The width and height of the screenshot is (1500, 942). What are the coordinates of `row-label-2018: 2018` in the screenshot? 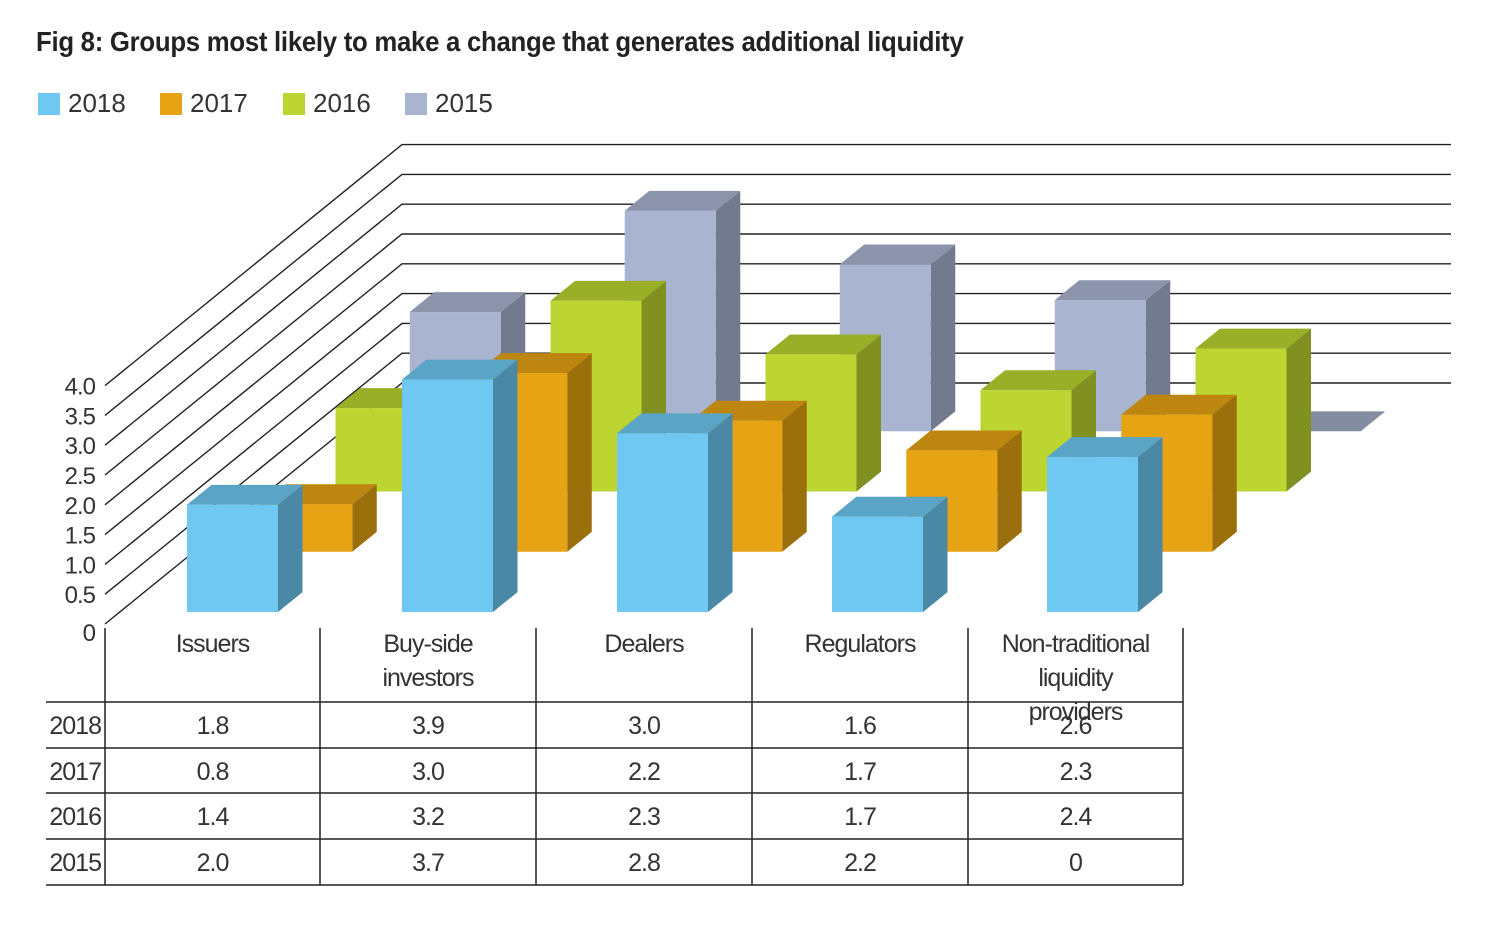 It's located at (75, 726).